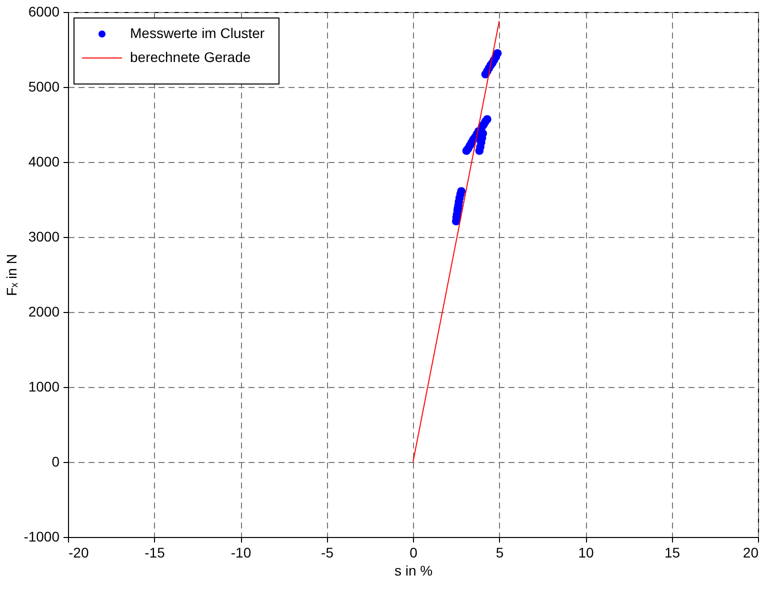 This screenshot has width=779, height=594. I want to click on legend-label: berechnete Gerade, so click(190, 57).